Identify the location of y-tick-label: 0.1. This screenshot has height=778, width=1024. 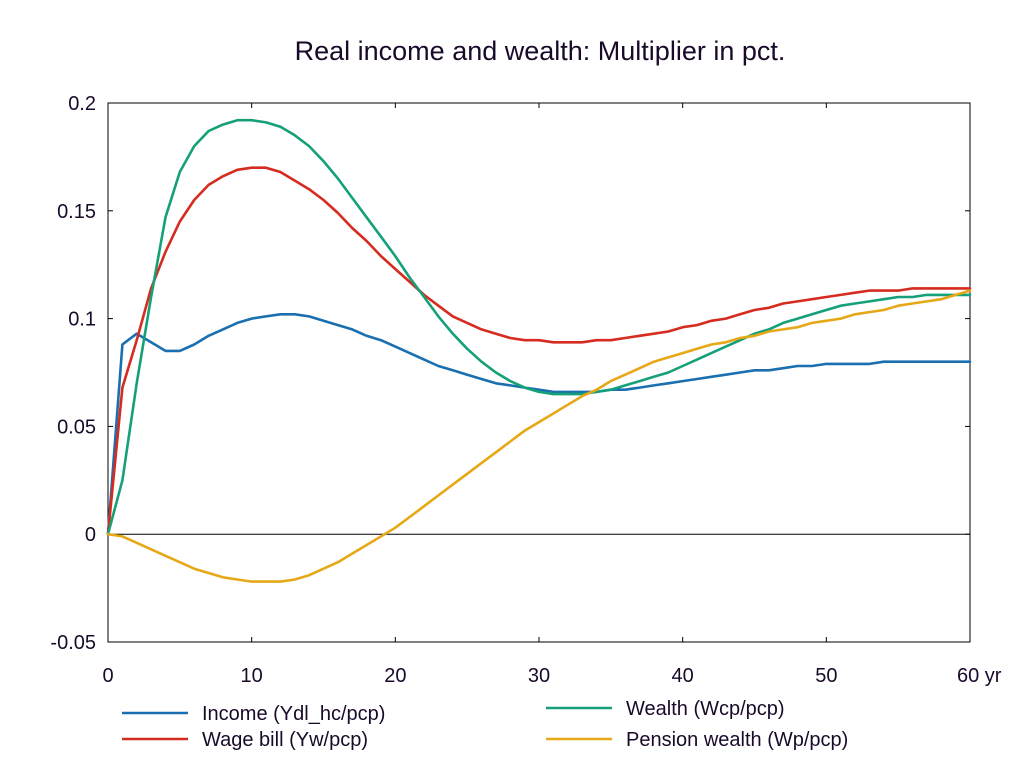
(82, 320).